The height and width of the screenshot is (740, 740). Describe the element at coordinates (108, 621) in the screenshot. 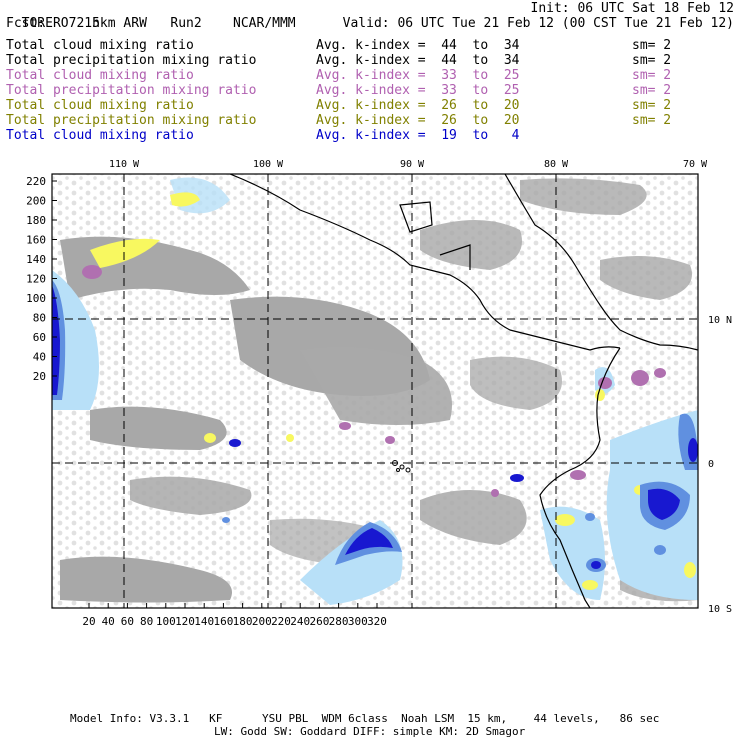

I see `x-tick-label: 40` at that location.